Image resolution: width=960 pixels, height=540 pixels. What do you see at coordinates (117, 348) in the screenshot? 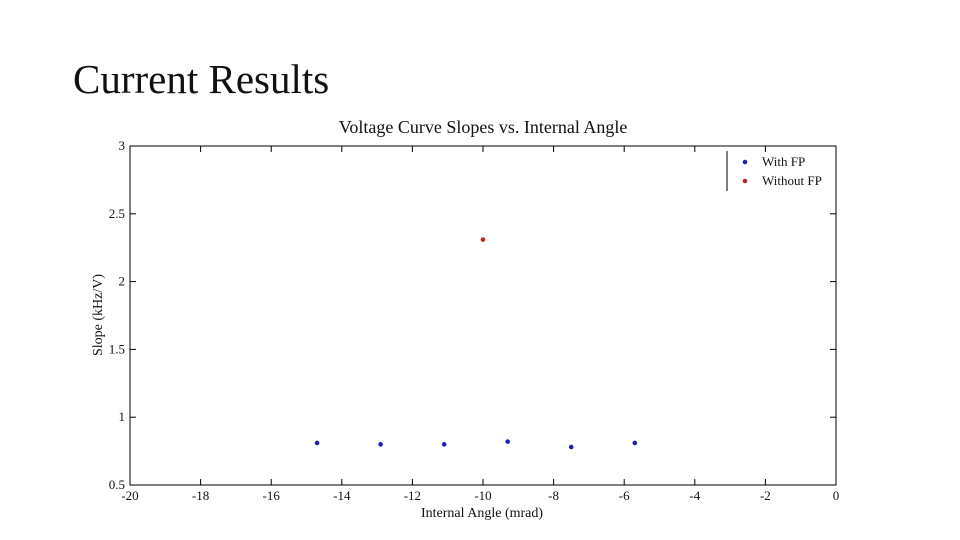
I see `y-tick-label: 1.5` at bounding box center [117, 348].